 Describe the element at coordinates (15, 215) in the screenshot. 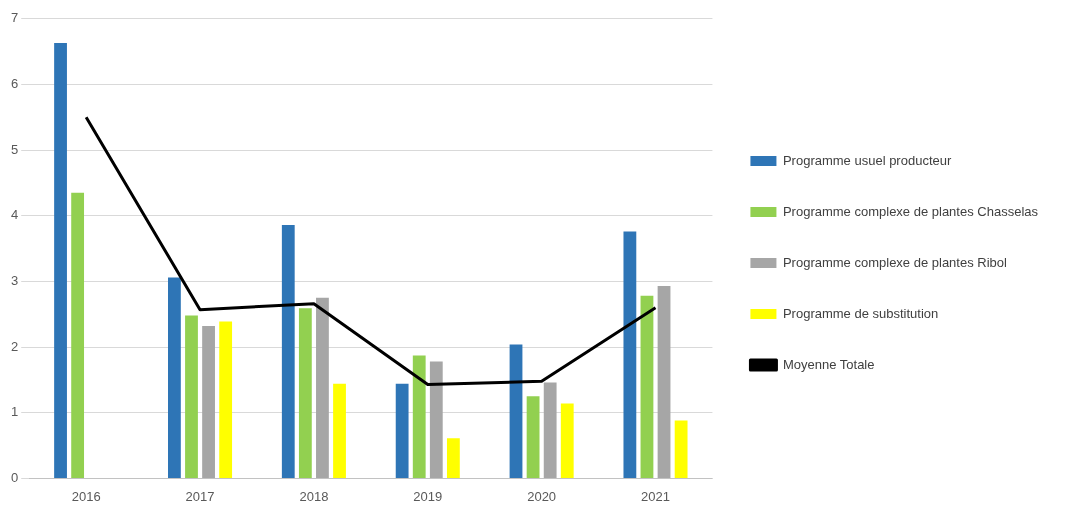

I see `y-tick-label: 4` at that location.